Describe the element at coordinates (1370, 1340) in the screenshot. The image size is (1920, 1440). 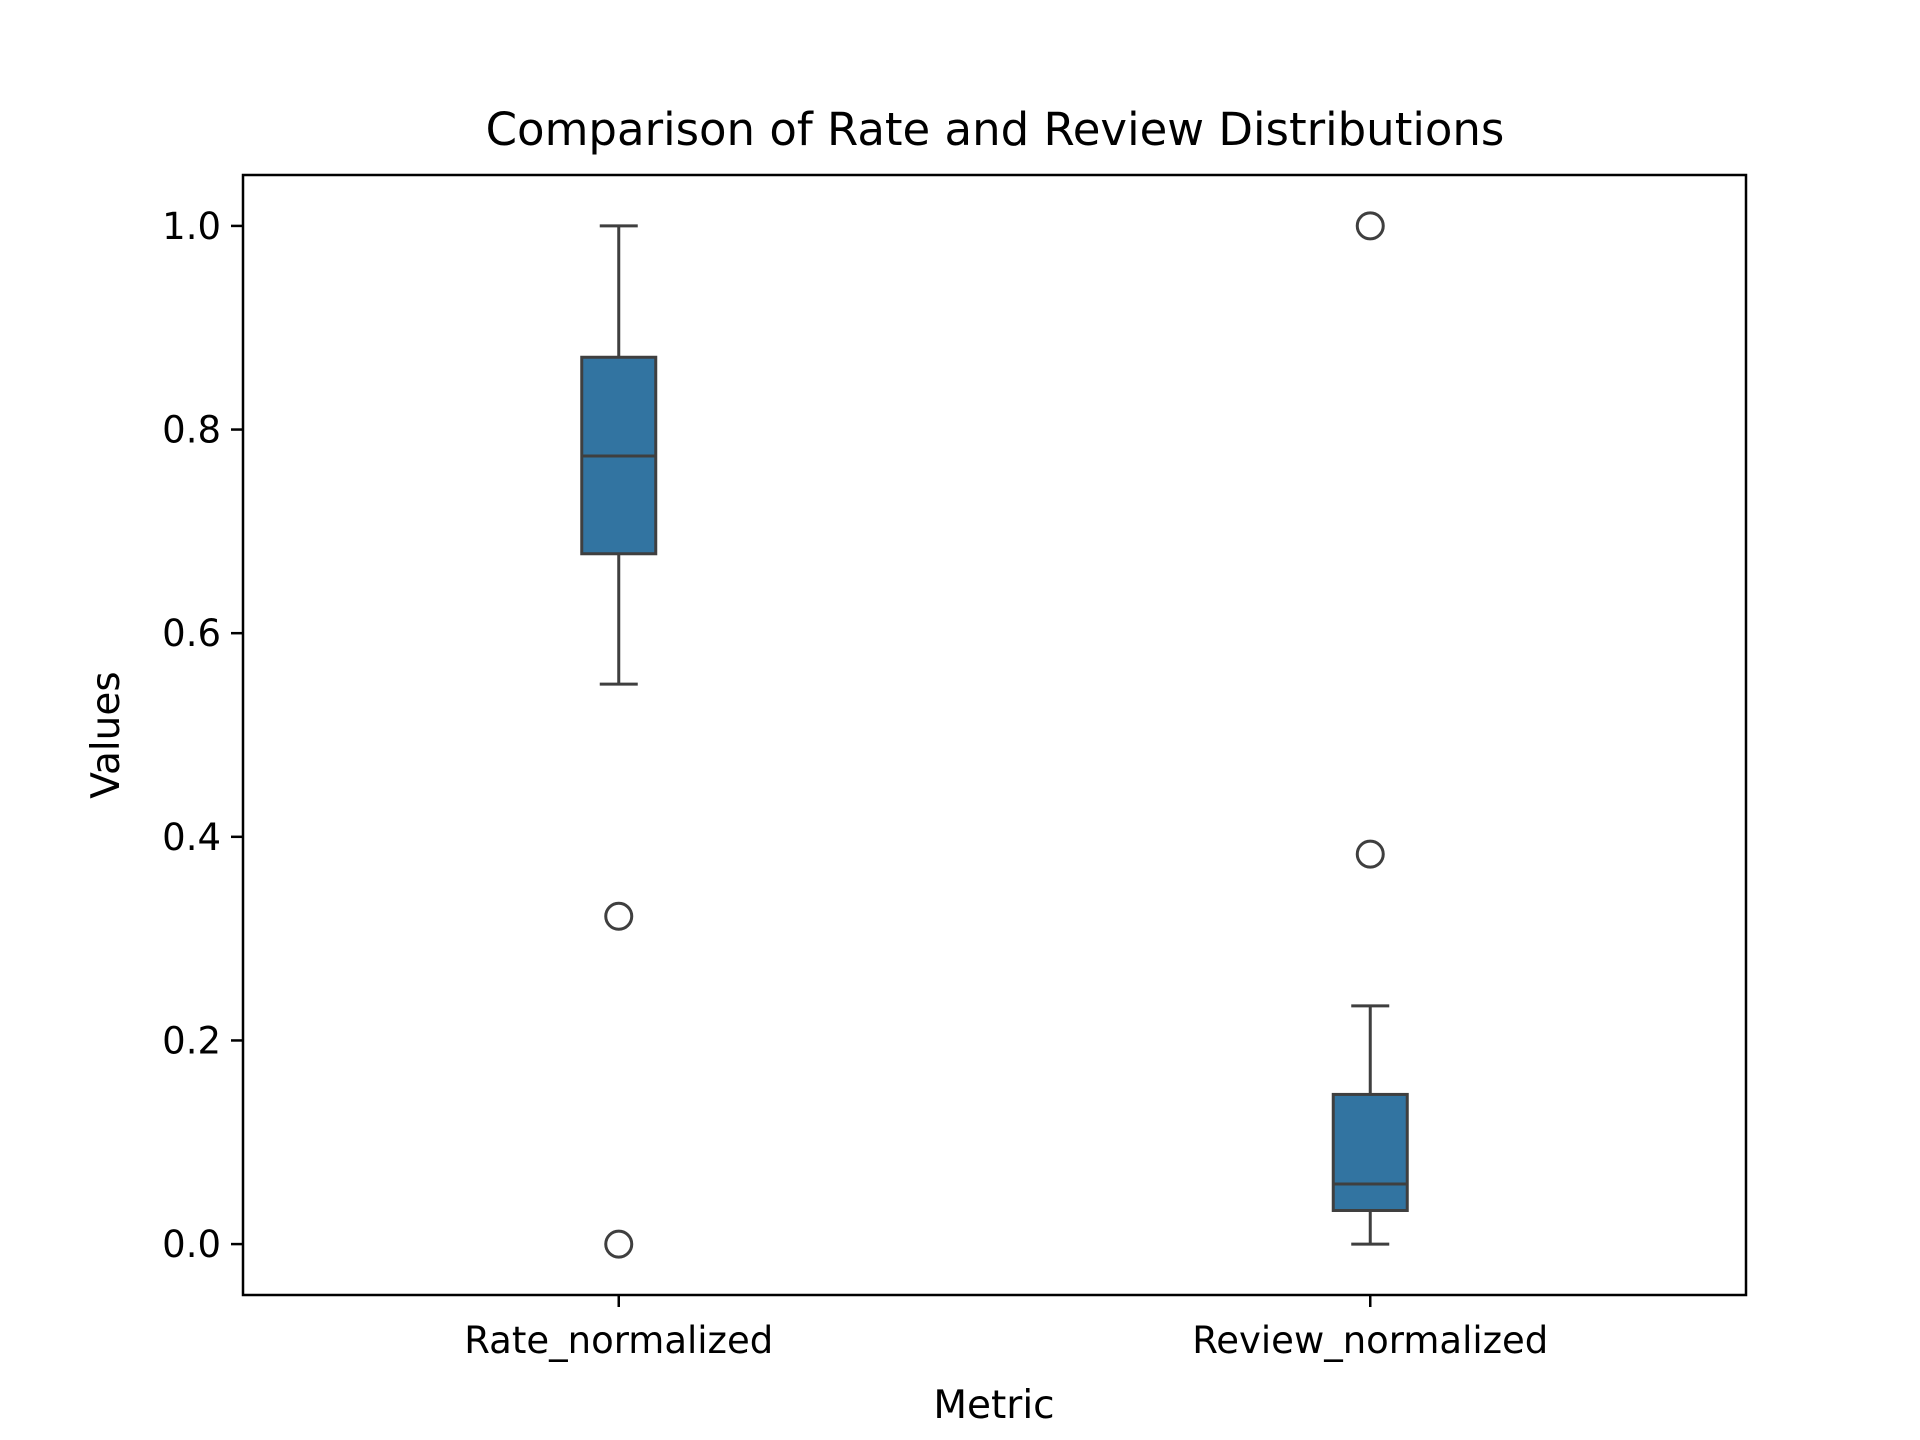
I see `x-tick-label: Review_normalized` at that location.